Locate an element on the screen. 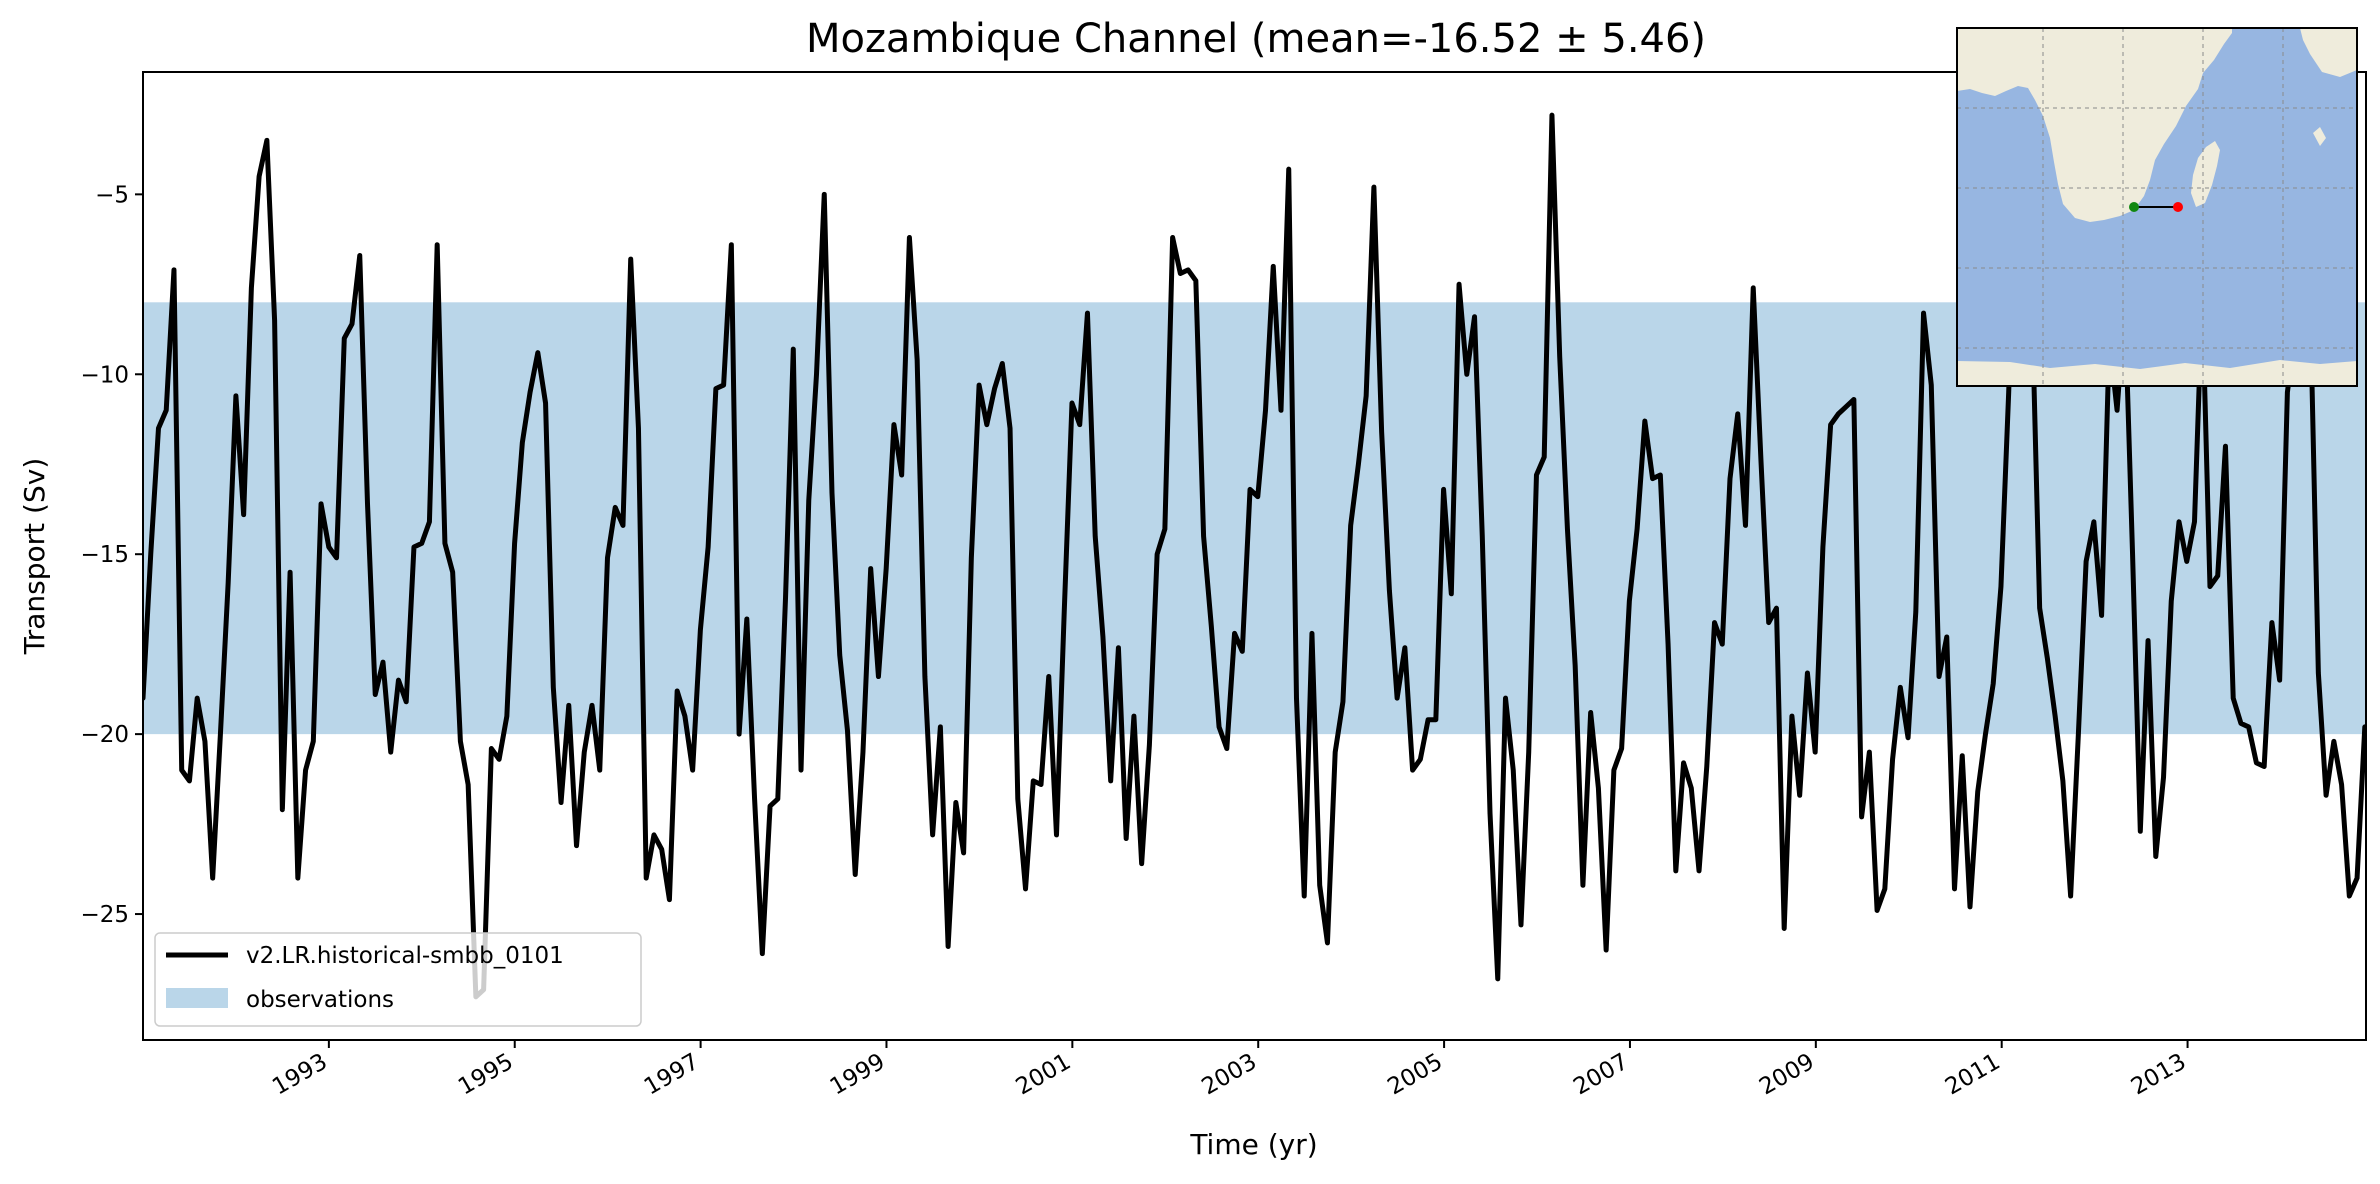  y-tick-label: −10 is located at coordinates (104, 375).